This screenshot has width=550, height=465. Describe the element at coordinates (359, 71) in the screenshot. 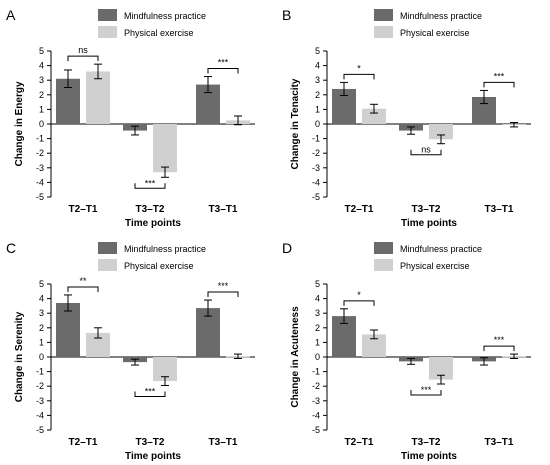

I see `significance-bracket: *` at that location.